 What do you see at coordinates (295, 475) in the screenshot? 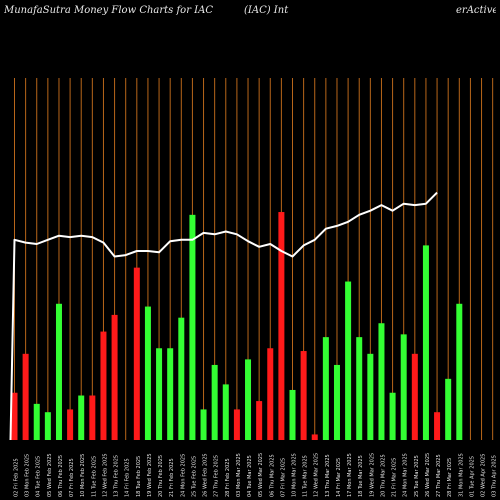
I see `x-tick-label: 10 Mon Mar 2025` at bounding box center [295, 475].